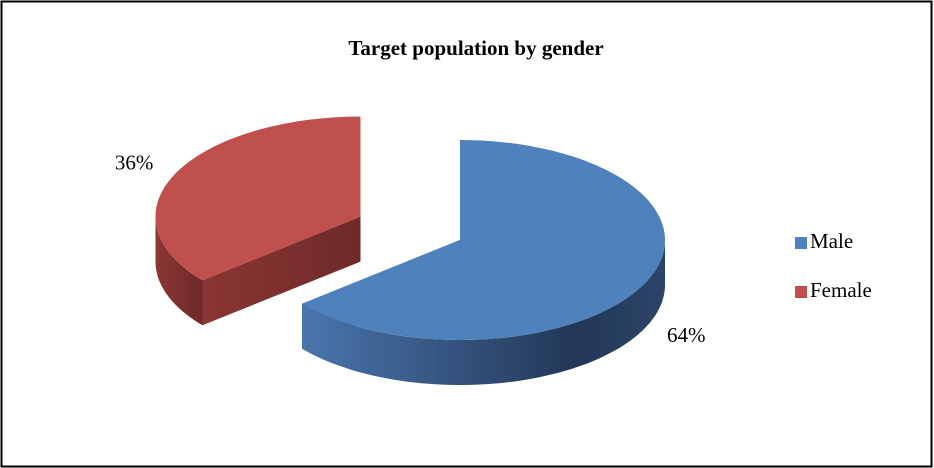 Image resolution: width=934 pixels, height=468 pixels. Describe the element at coordinates (831, 241) in the screenshot. I see `legend-label: Male` at that location.